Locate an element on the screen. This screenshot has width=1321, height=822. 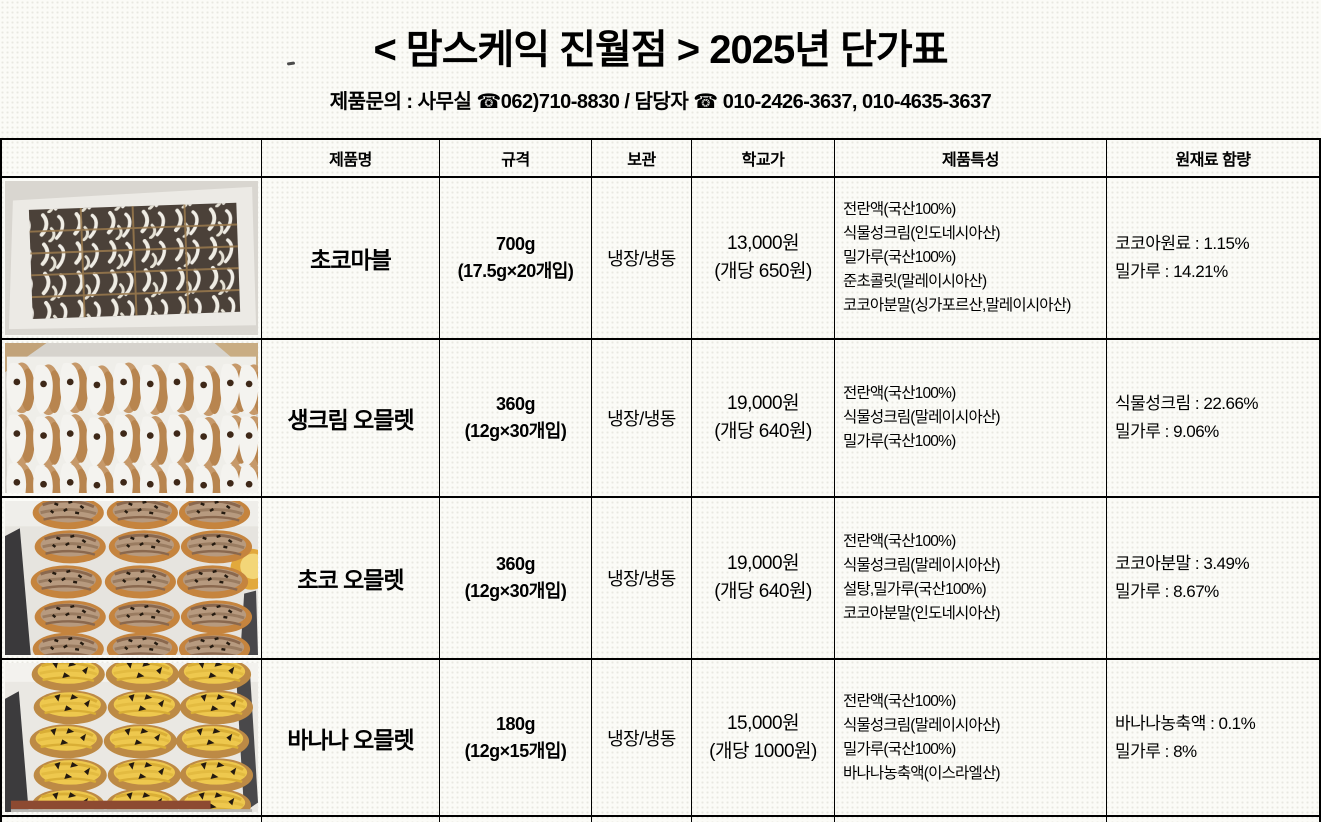
feature-line: 바나나농축액(이스라엘산) is located at coordinates (922, 773).